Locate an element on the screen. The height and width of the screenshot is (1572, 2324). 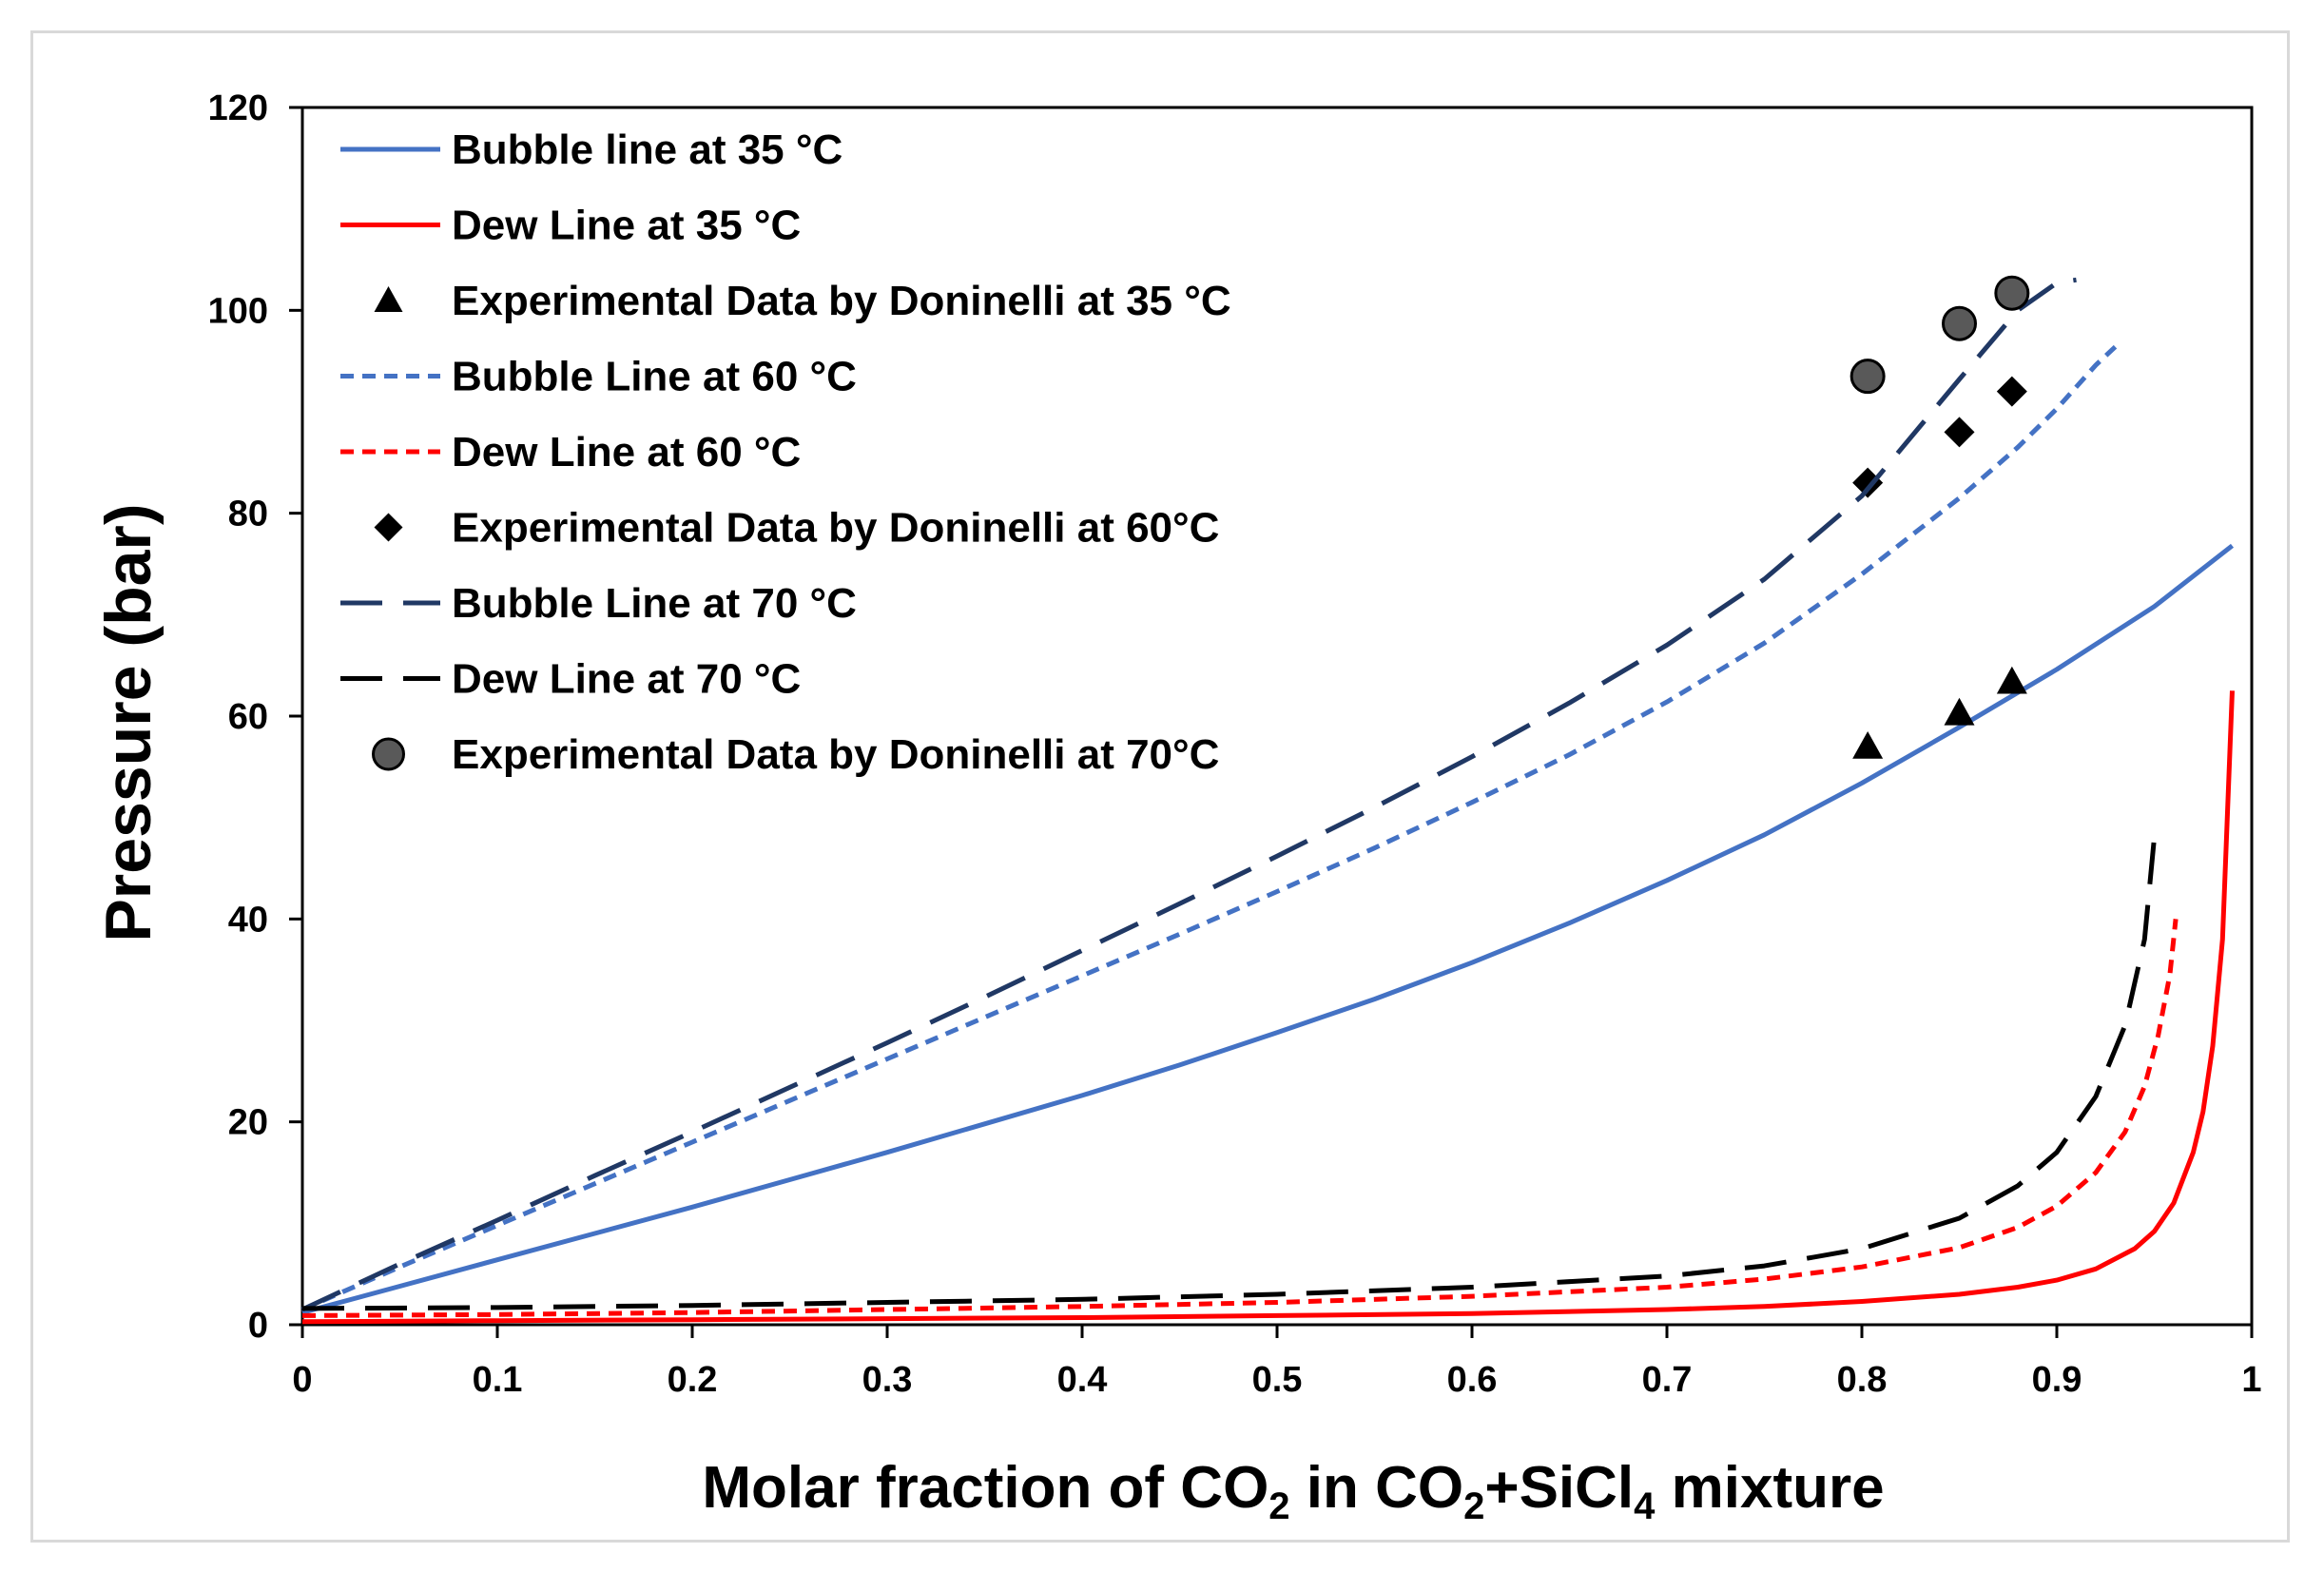
x-tick-label: 0.9 is located at coordinates (2057, 1380).